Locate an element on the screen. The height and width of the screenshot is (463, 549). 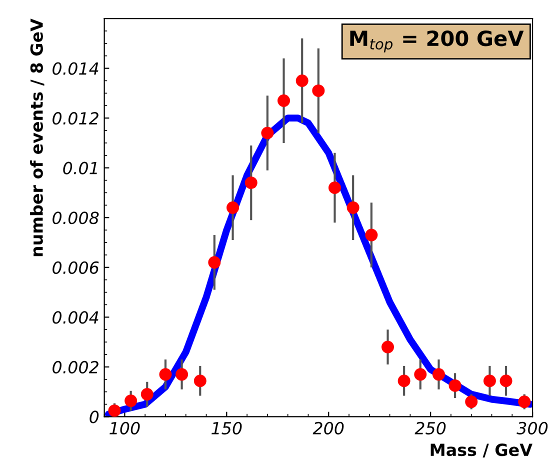
x-tick-label: 300 is located at coordinates (532, 428).